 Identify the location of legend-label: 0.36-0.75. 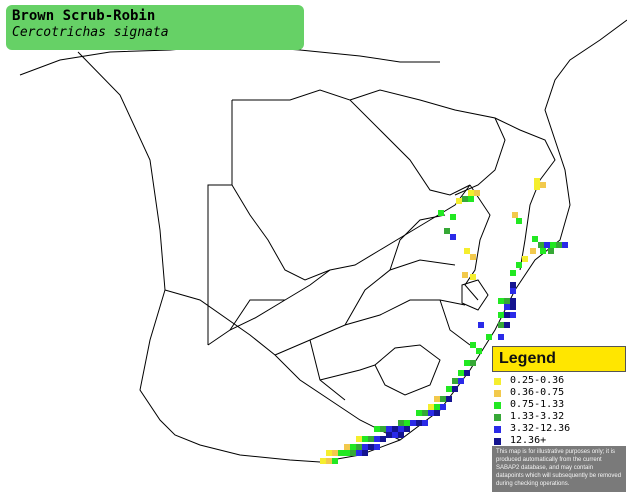
(537, 392).